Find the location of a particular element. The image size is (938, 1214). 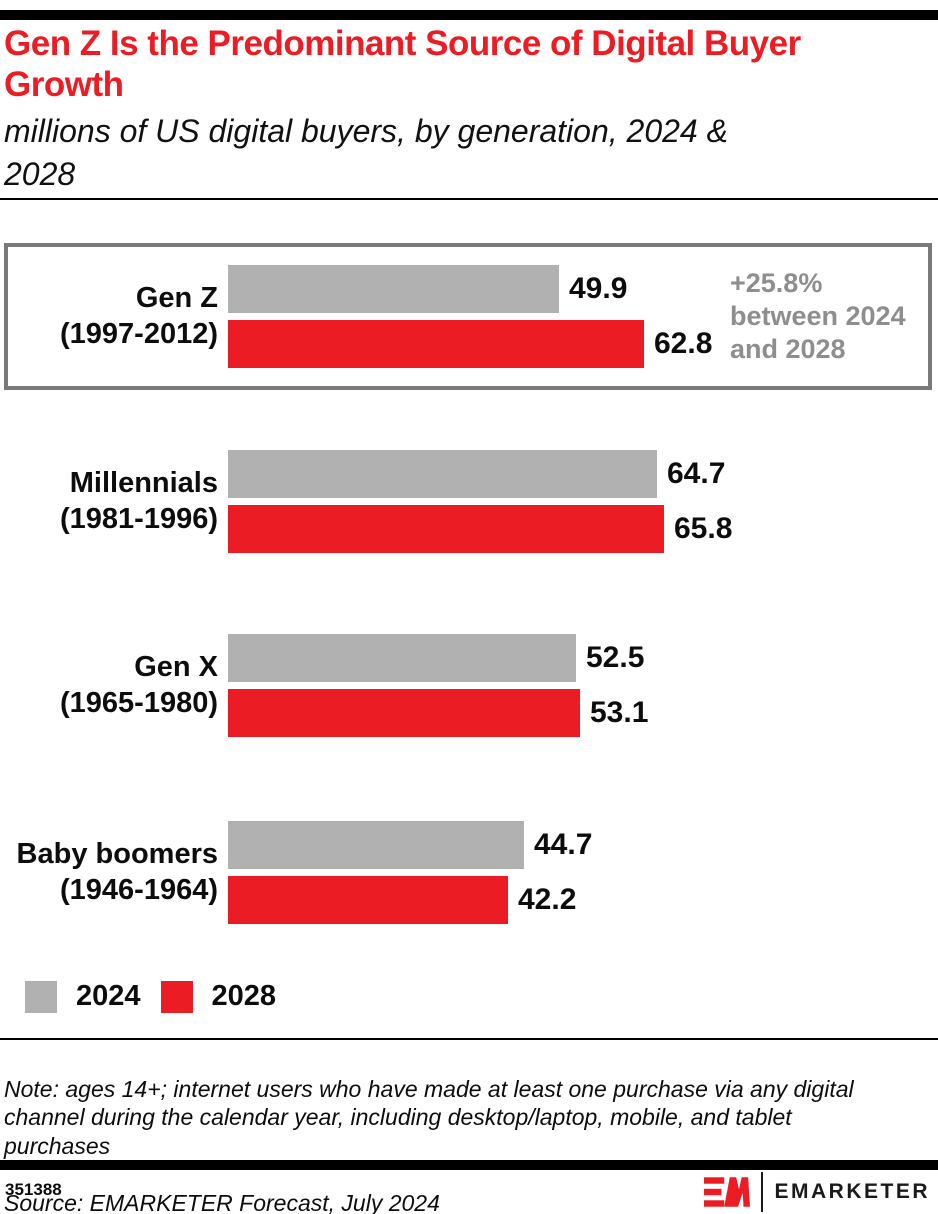

category-label: Millennials (1981-1996) is located at coordinates (109, 501).